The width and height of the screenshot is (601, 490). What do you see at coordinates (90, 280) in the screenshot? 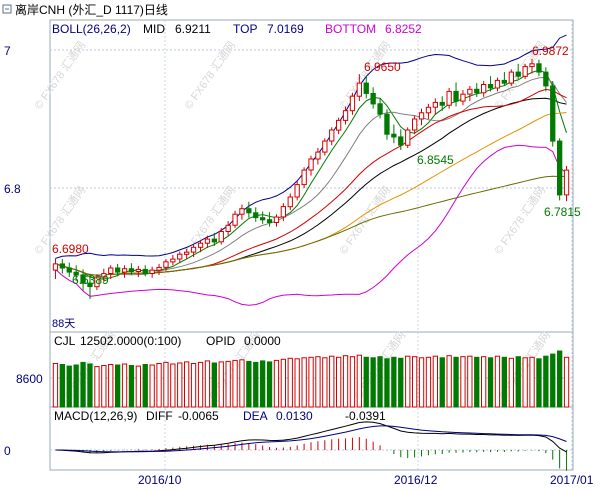
I see `annotation-6-6389: 6.6389` at bounding box center [90, 280].